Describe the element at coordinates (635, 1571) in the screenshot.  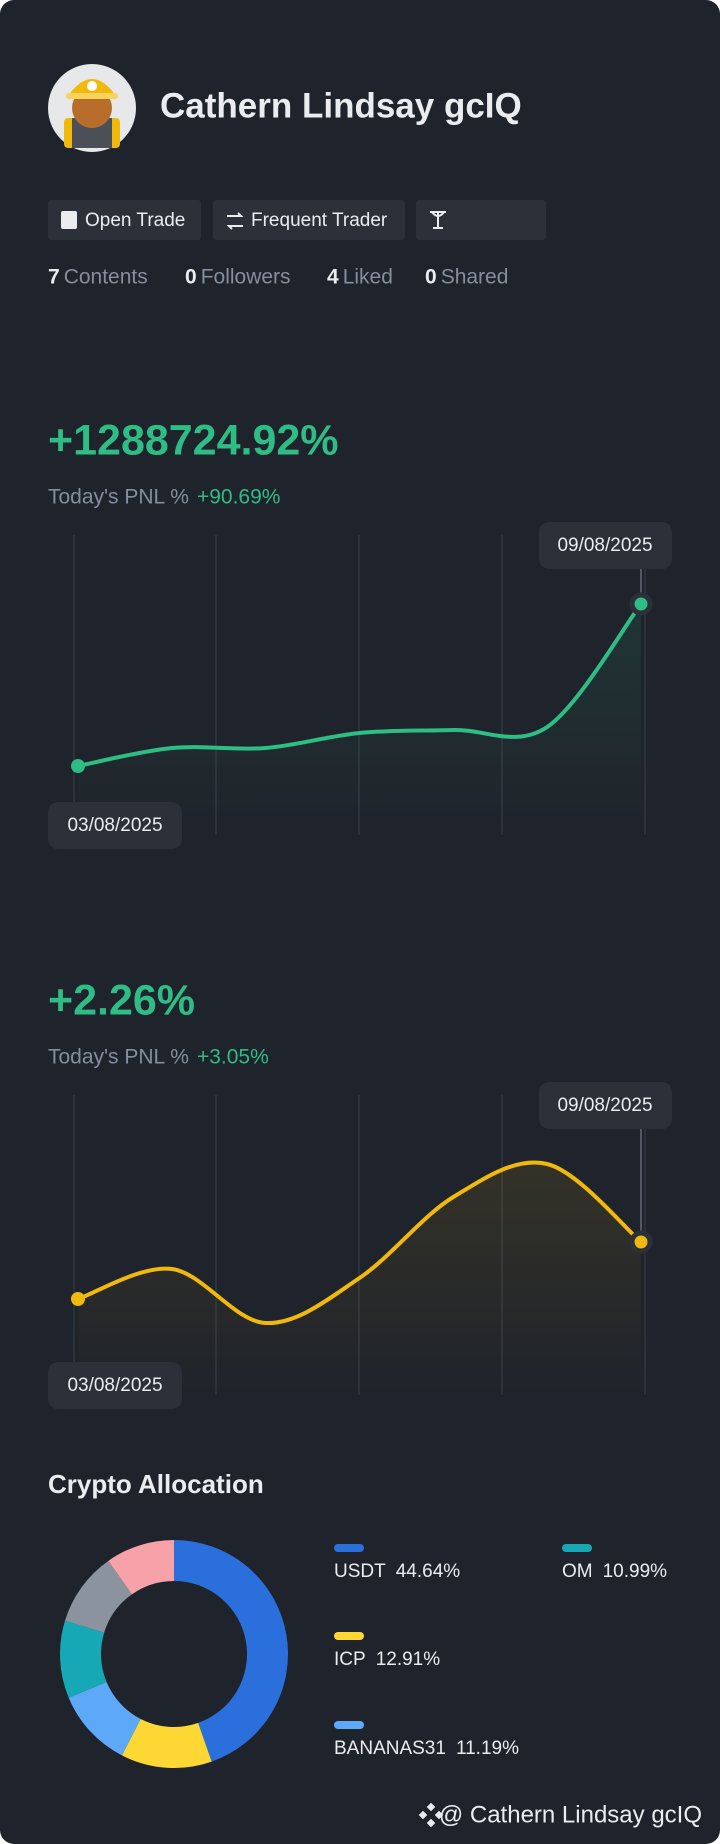
I see `legend-value: 10.99%` at that location.